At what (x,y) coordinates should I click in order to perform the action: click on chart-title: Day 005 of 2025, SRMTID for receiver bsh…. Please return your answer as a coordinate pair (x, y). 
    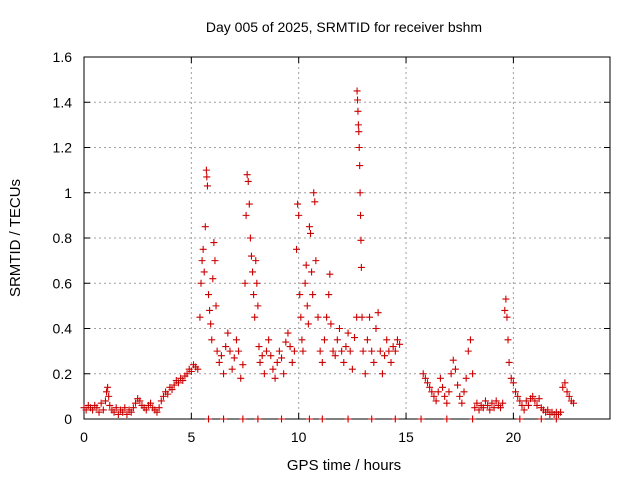
    Looking at the image, I should click on (344, 27).